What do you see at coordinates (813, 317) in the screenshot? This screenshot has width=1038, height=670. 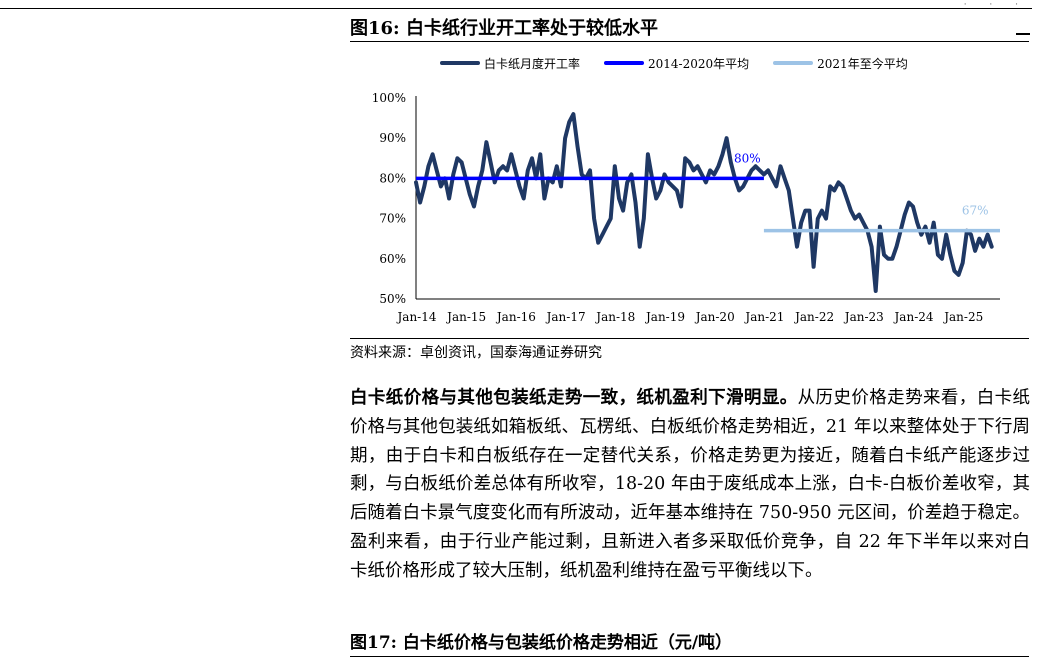 I see `x-tick-label: Jan-22` at bounding box center [813, 317].